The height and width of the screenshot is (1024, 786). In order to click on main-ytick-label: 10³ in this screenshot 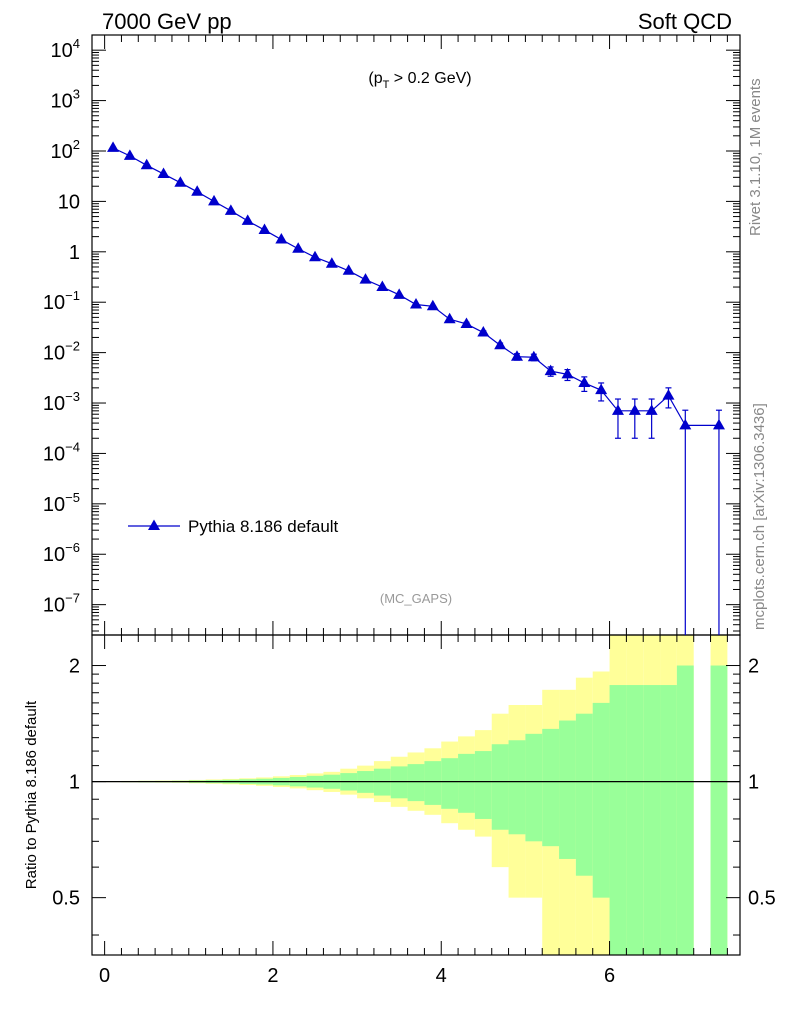, I will do `click(65, 100)`.